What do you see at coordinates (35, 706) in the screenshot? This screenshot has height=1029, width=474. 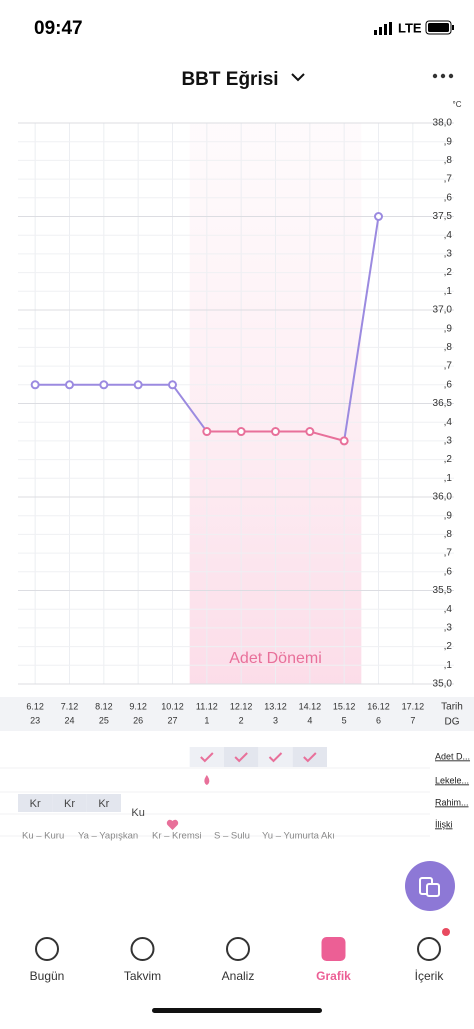 I see `x-tick-label: 6.12` at bounding box center [35, 706].